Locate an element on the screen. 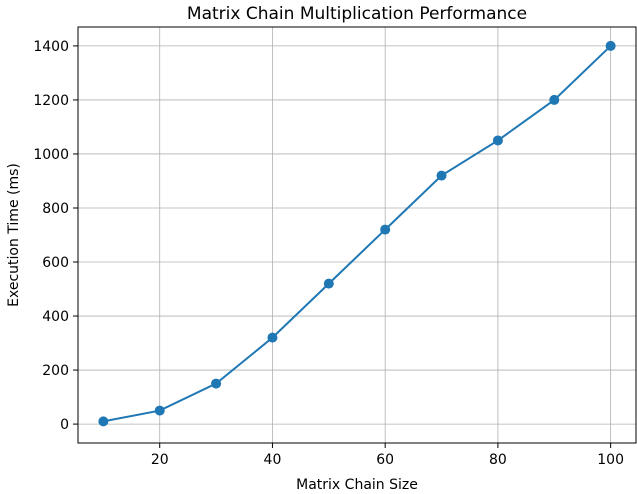  y-tick-label: 800 is located at coordinates (55, 209).